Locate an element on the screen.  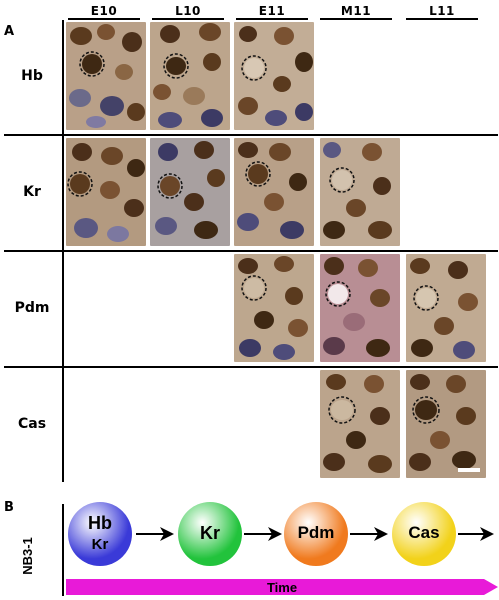
column-header-e10: E10 is located at coordinates (104, 11).